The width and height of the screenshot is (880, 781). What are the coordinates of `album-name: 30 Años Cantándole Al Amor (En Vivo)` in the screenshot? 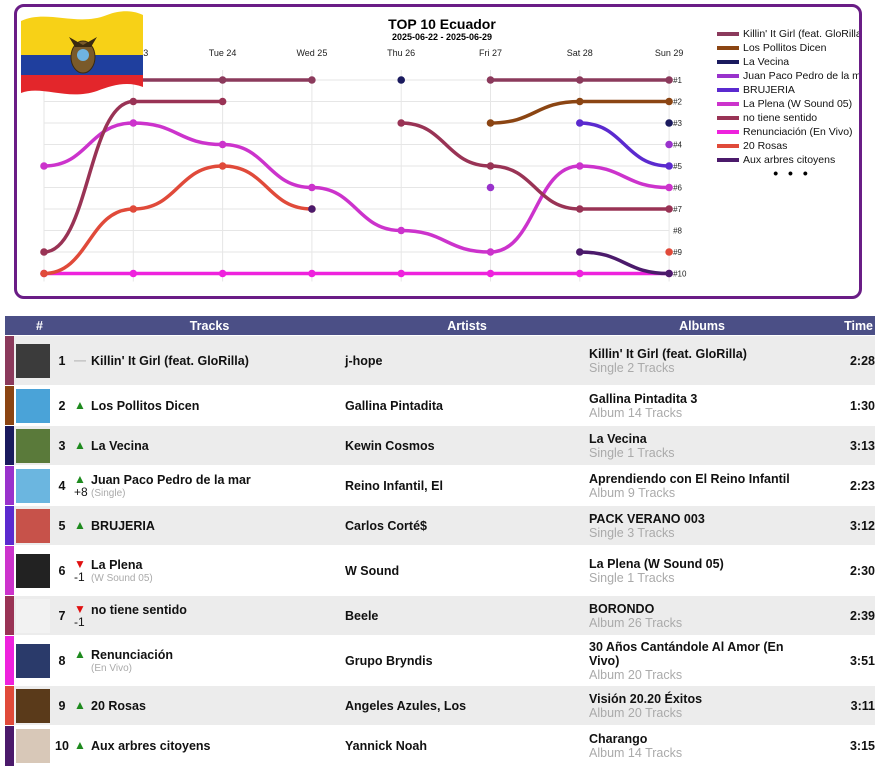 It's located at (686, 653).